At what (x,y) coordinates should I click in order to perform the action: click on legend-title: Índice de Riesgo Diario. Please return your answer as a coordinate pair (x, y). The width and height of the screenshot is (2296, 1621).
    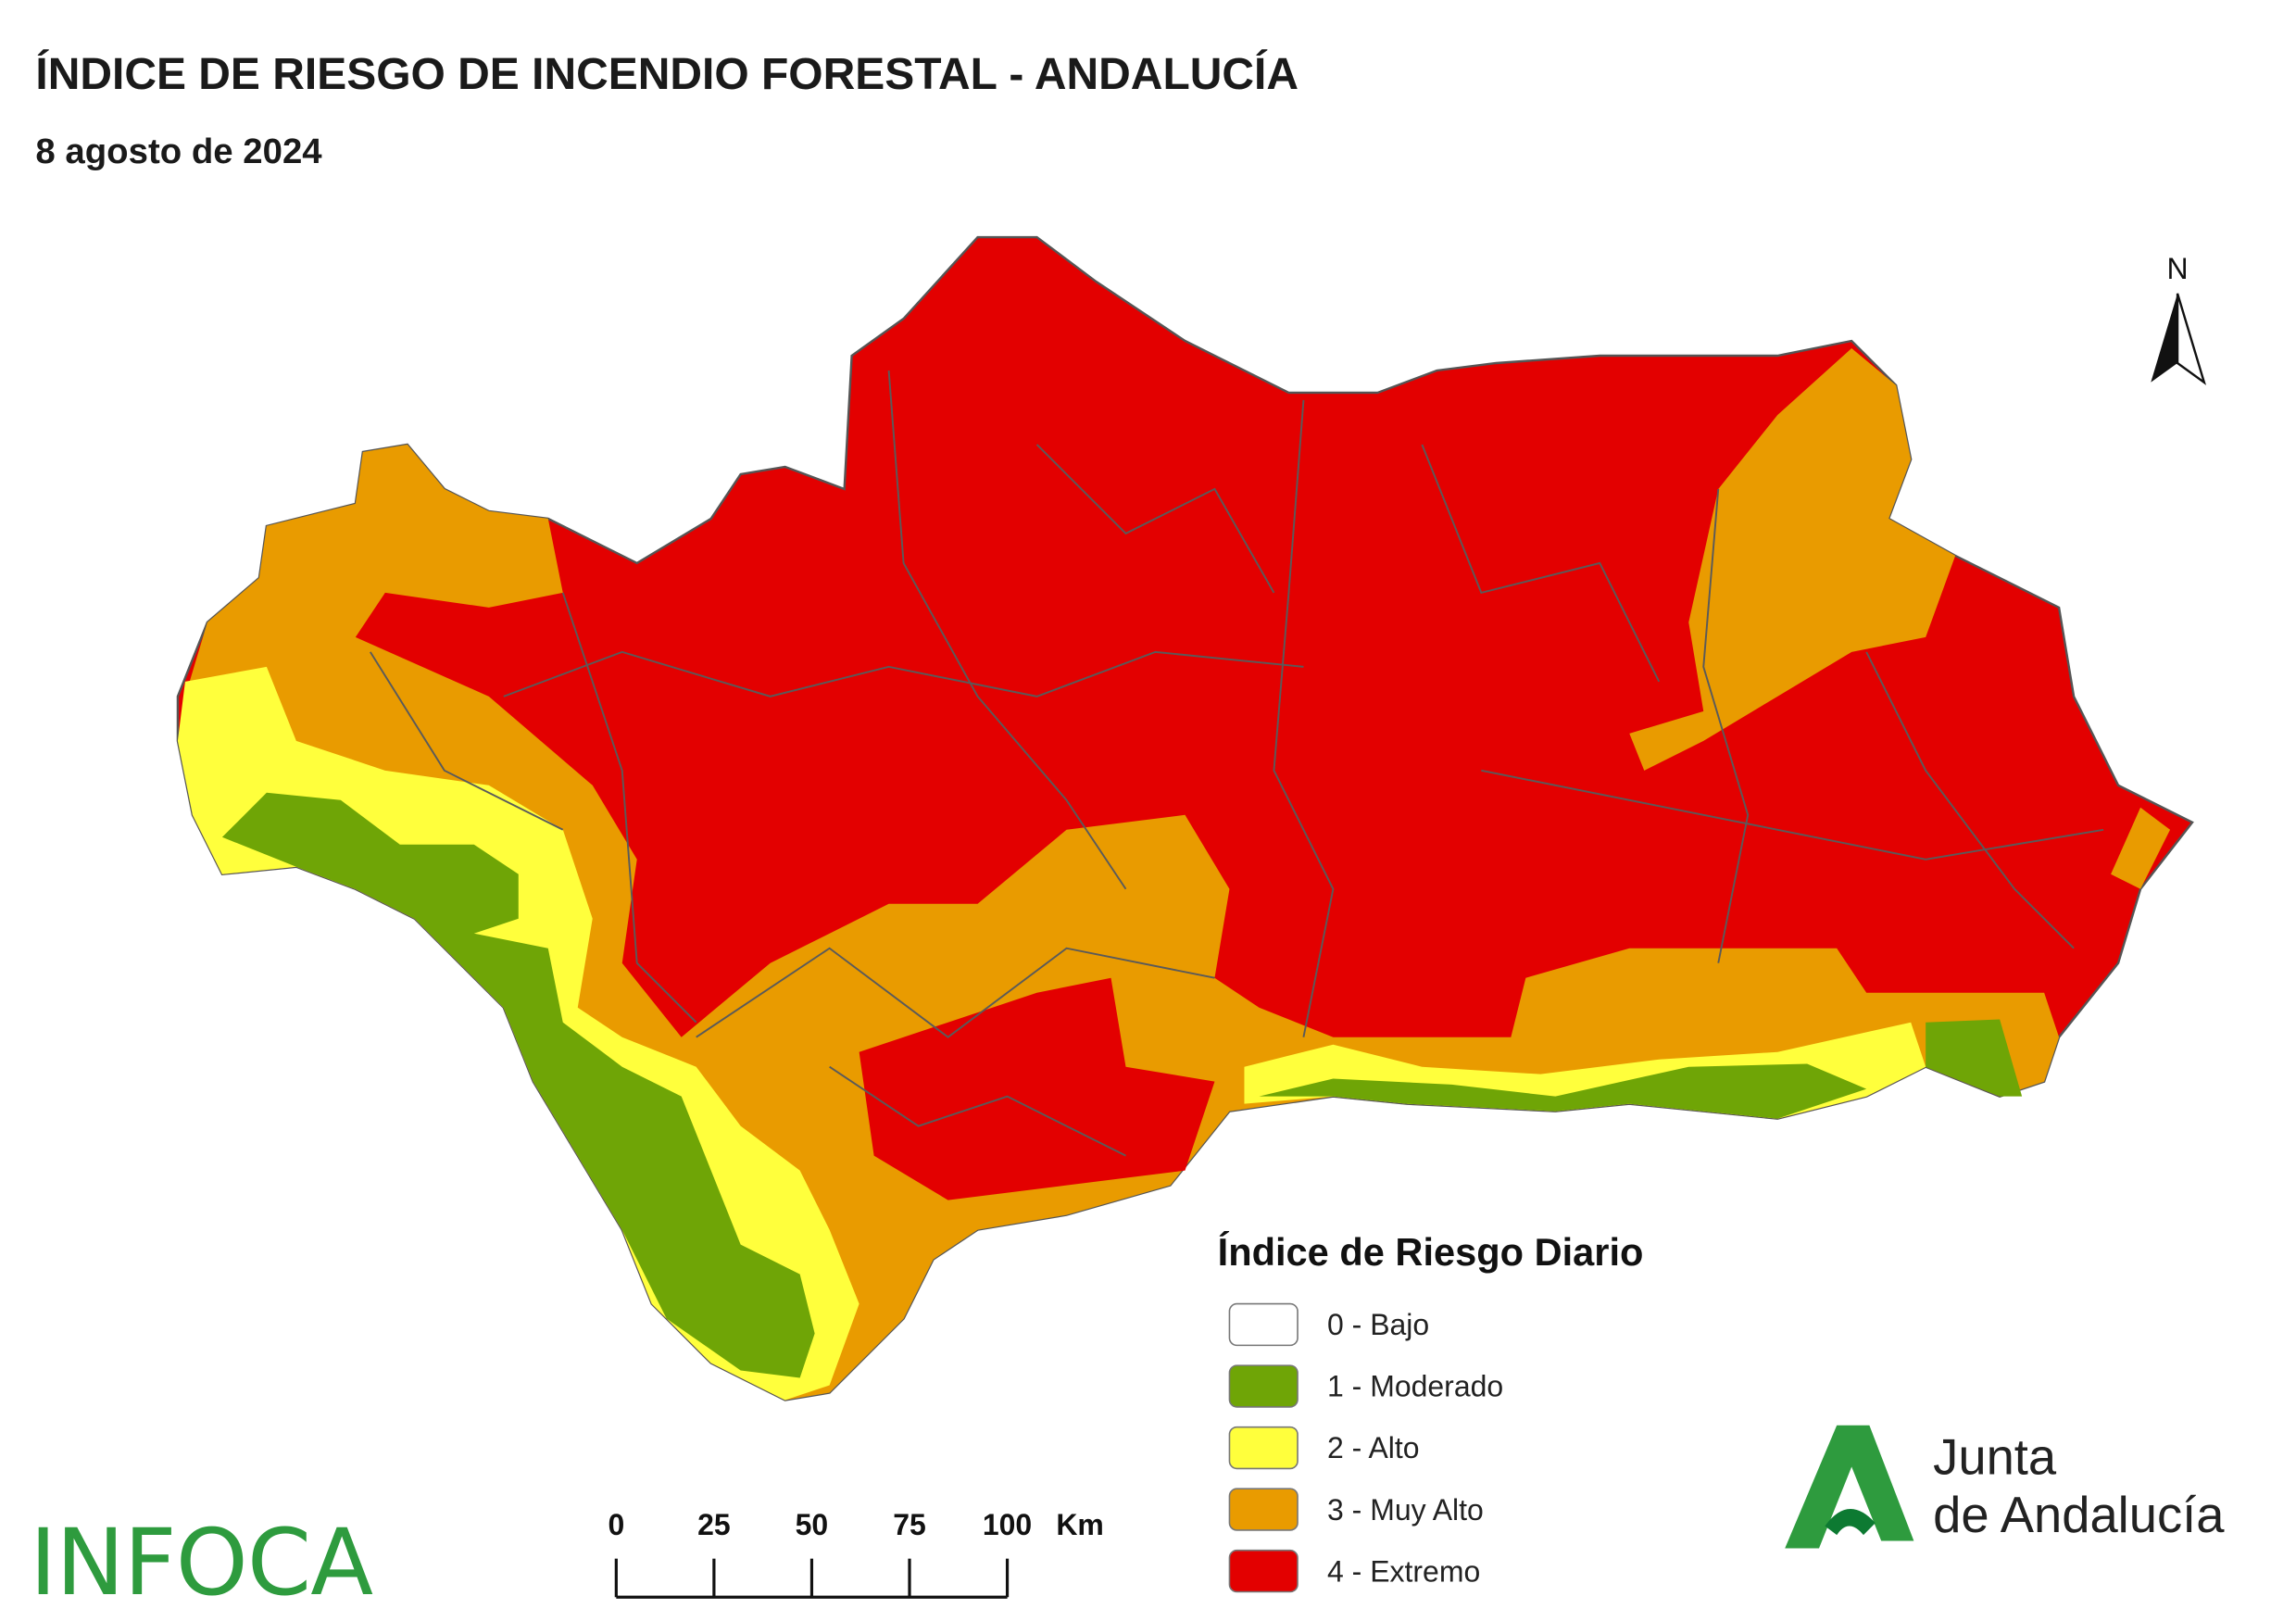
    Looking at the image, I should click on (1431, 1252).